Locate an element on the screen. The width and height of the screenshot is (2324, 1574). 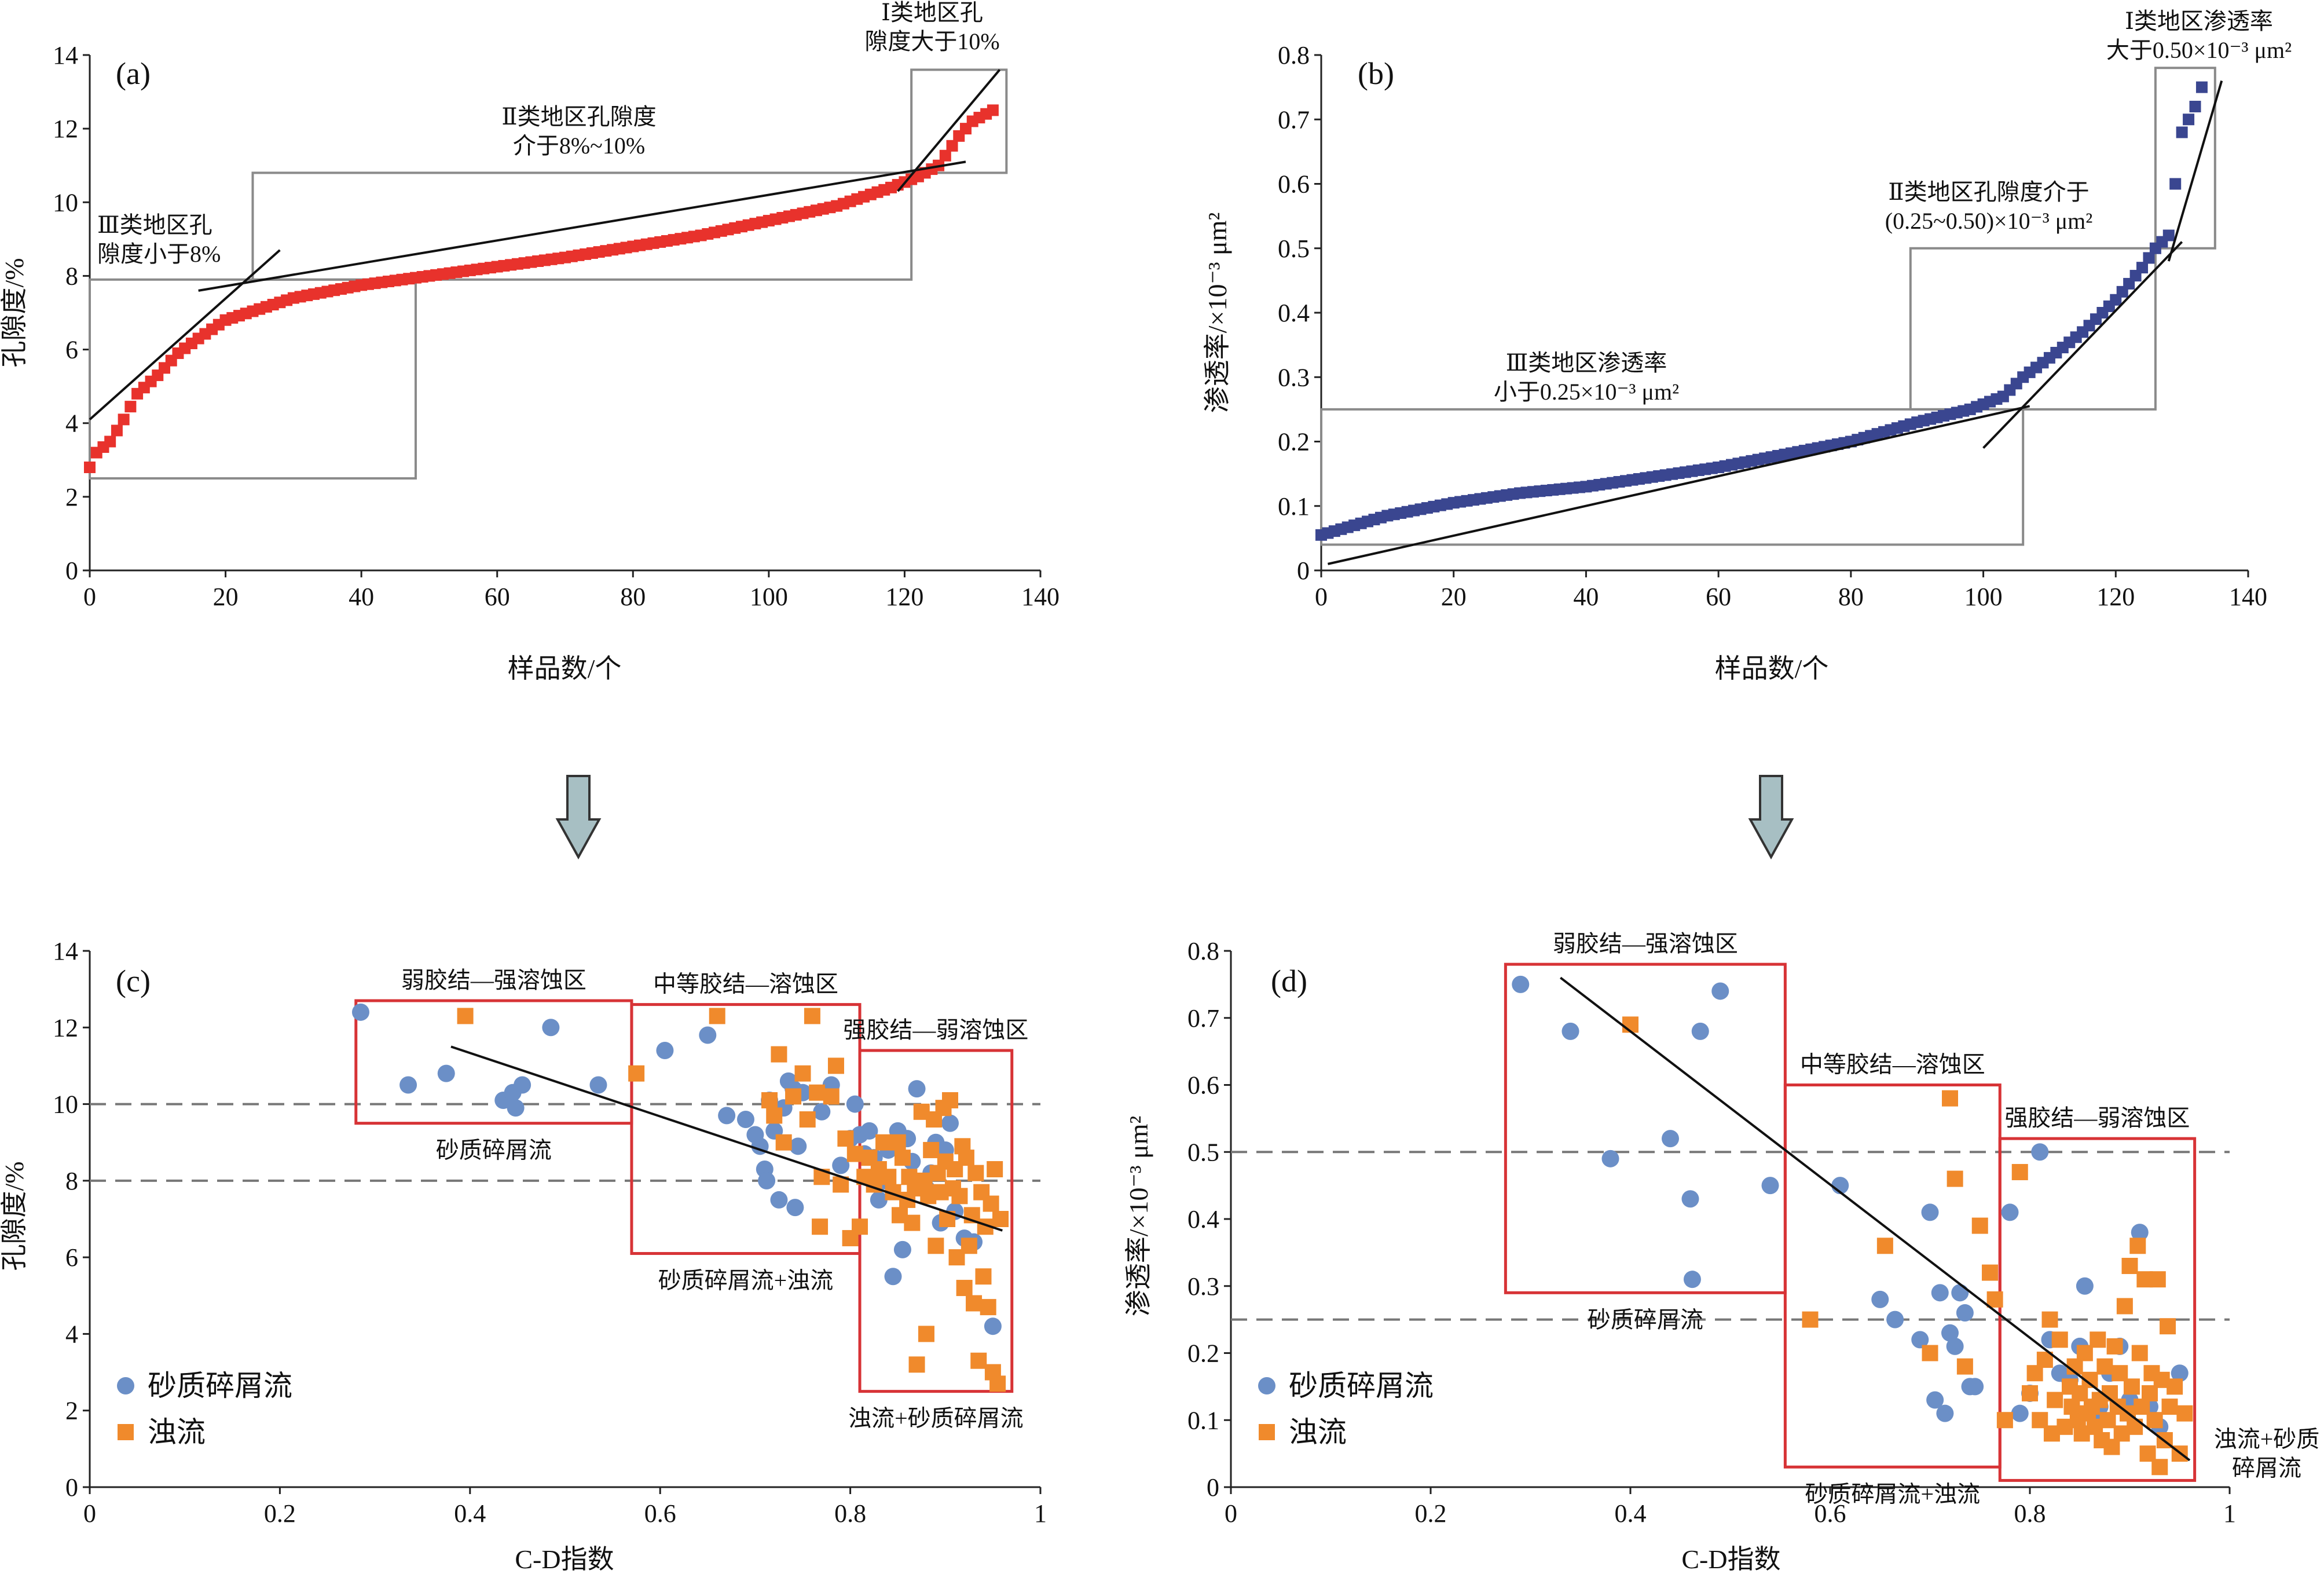
x-tick-label: 140 is located at coordinates (2248, 597).